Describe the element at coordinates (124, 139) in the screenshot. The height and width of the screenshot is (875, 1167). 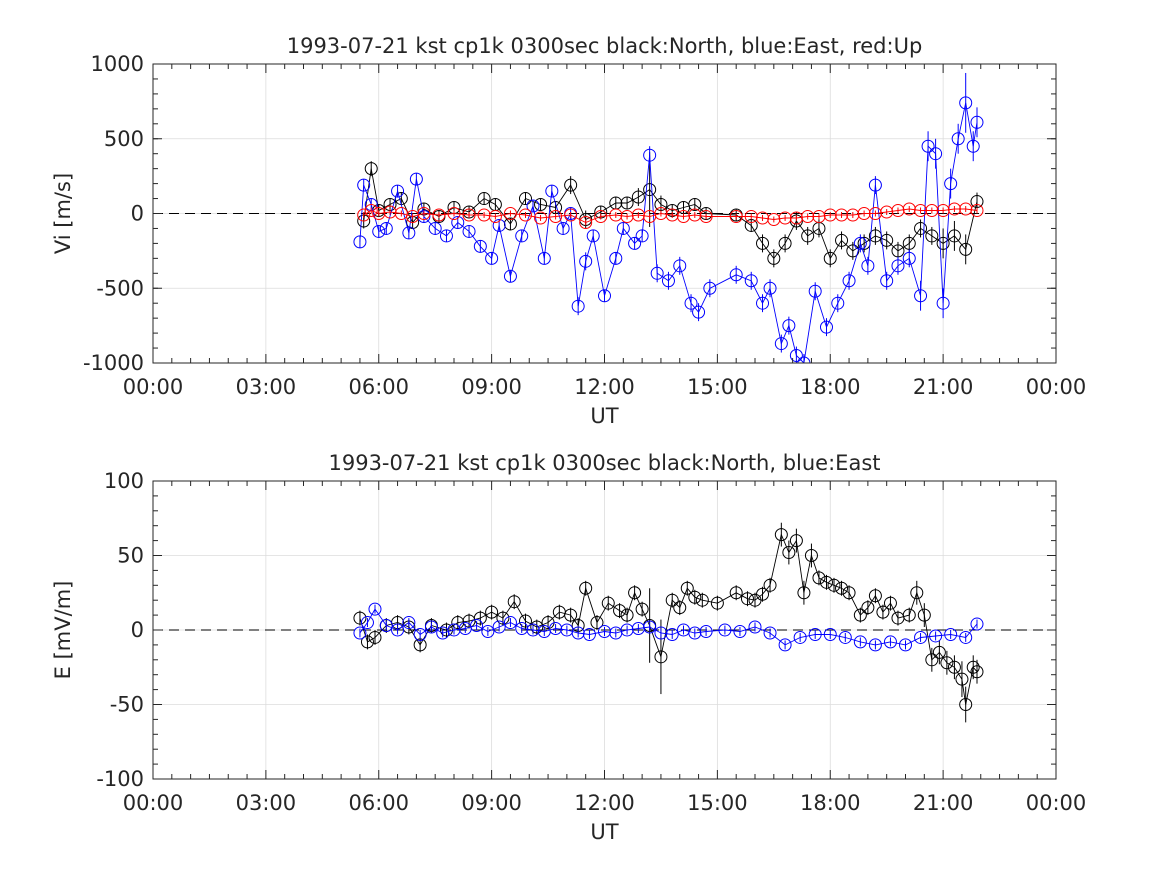
I see `y-tick-label: 500` at that location.